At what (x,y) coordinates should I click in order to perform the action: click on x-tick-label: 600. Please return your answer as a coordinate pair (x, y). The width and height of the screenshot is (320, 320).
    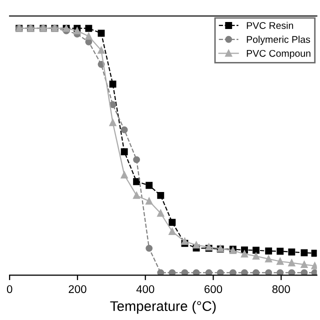
    Looking at the image, I should click on (213, 289).